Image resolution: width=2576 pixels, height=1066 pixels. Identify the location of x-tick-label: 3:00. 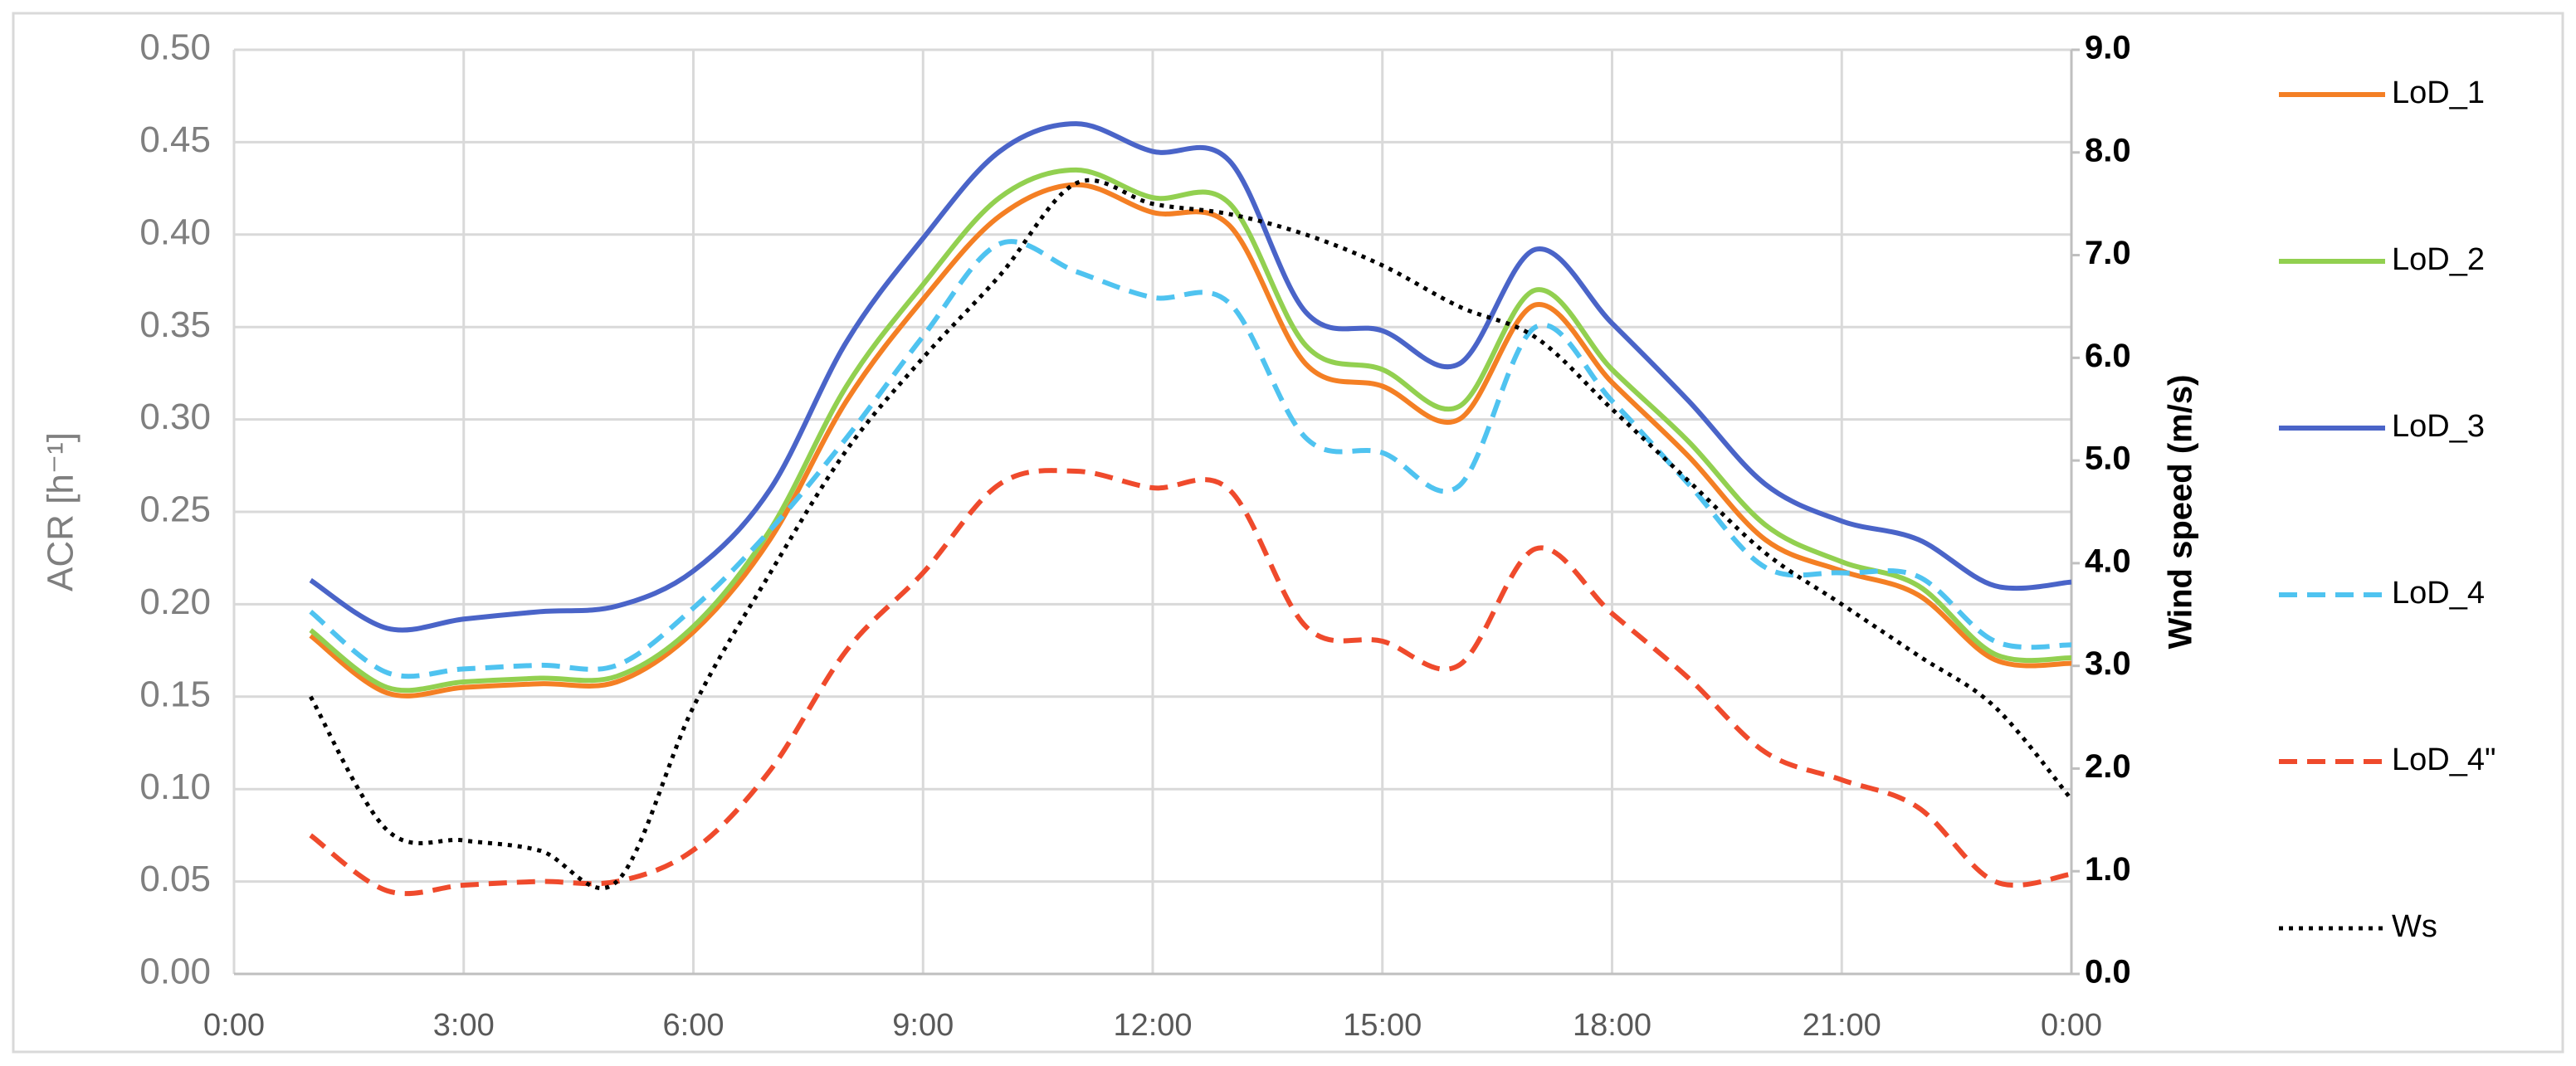
(464, 1025).